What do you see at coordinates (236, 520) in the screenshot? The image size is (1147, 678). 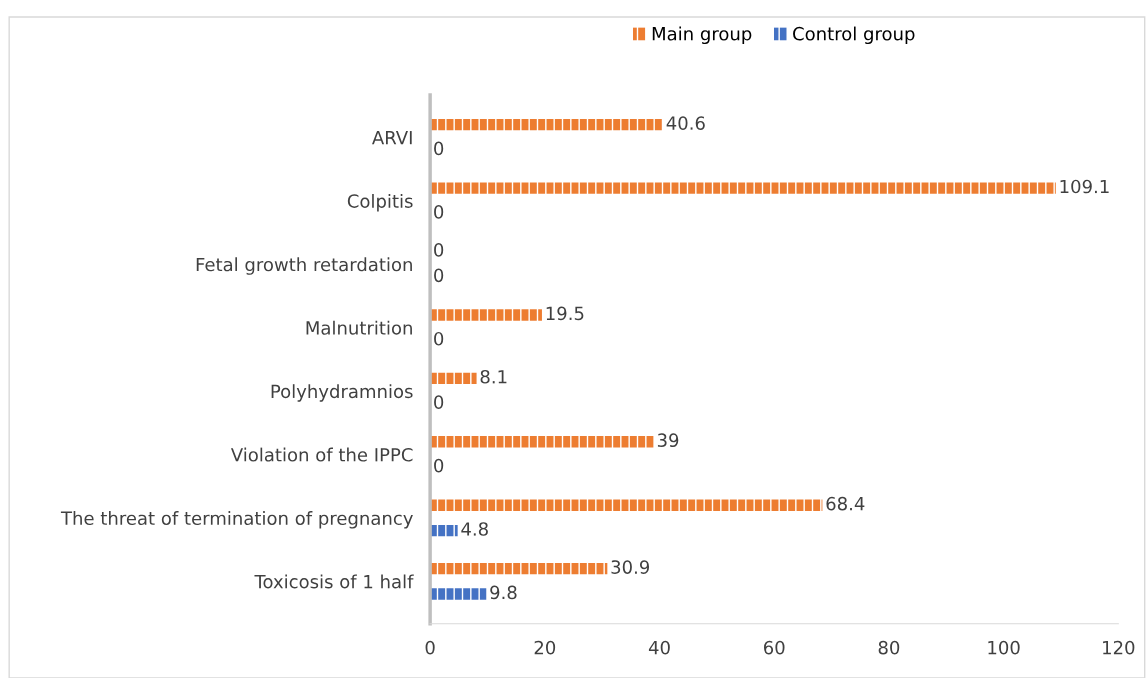 I see `y-tick-label: The threat of termination of pregnancy` at bounding box center [236, 520].